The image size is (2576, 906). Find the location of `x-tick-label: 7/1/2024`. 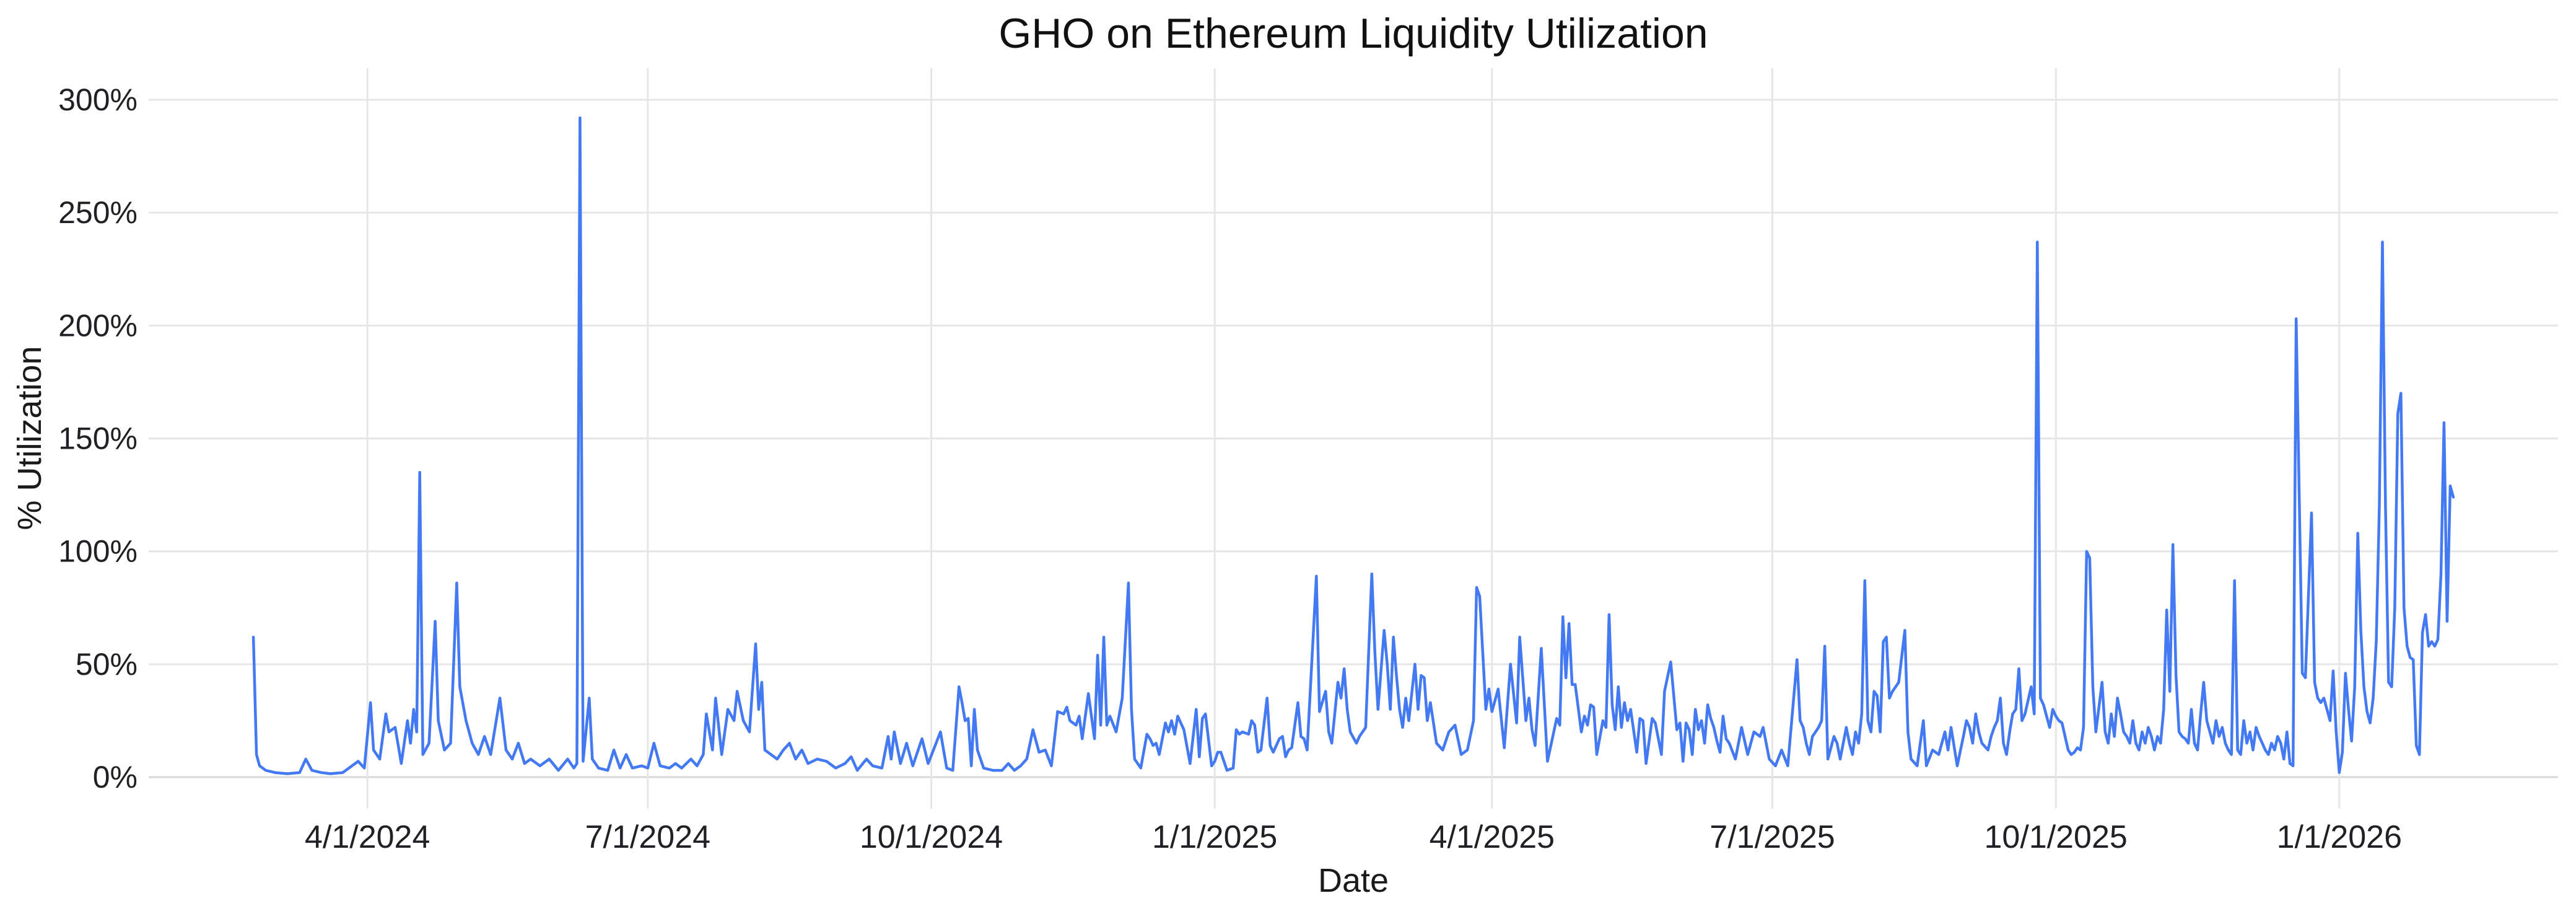

x-tick-label: 7/1/2024 is located at coordinates (647, 837).